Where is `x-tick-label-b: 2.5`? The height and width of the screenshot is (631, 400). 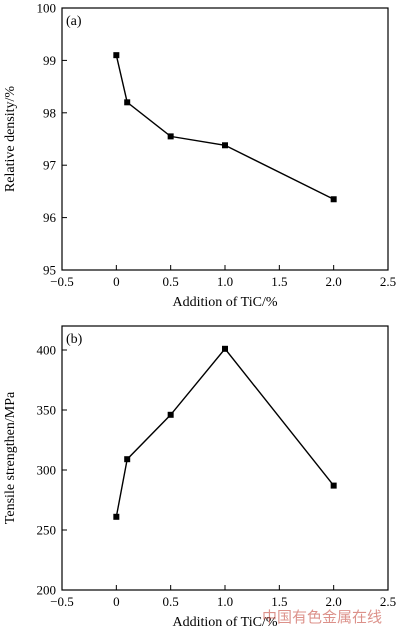 x-tick-label-b: 2.5 is located at coordinates (388, 601).